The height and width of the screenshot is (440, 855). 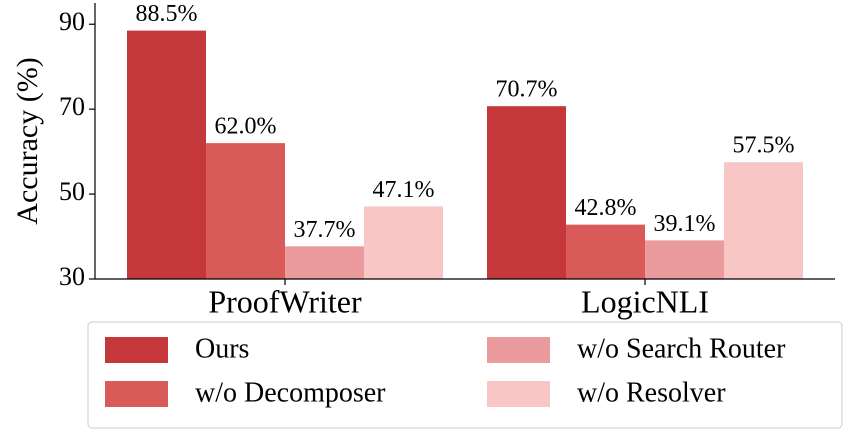 I want to click on y-tick-label: 70, so click(x=72, y=106).